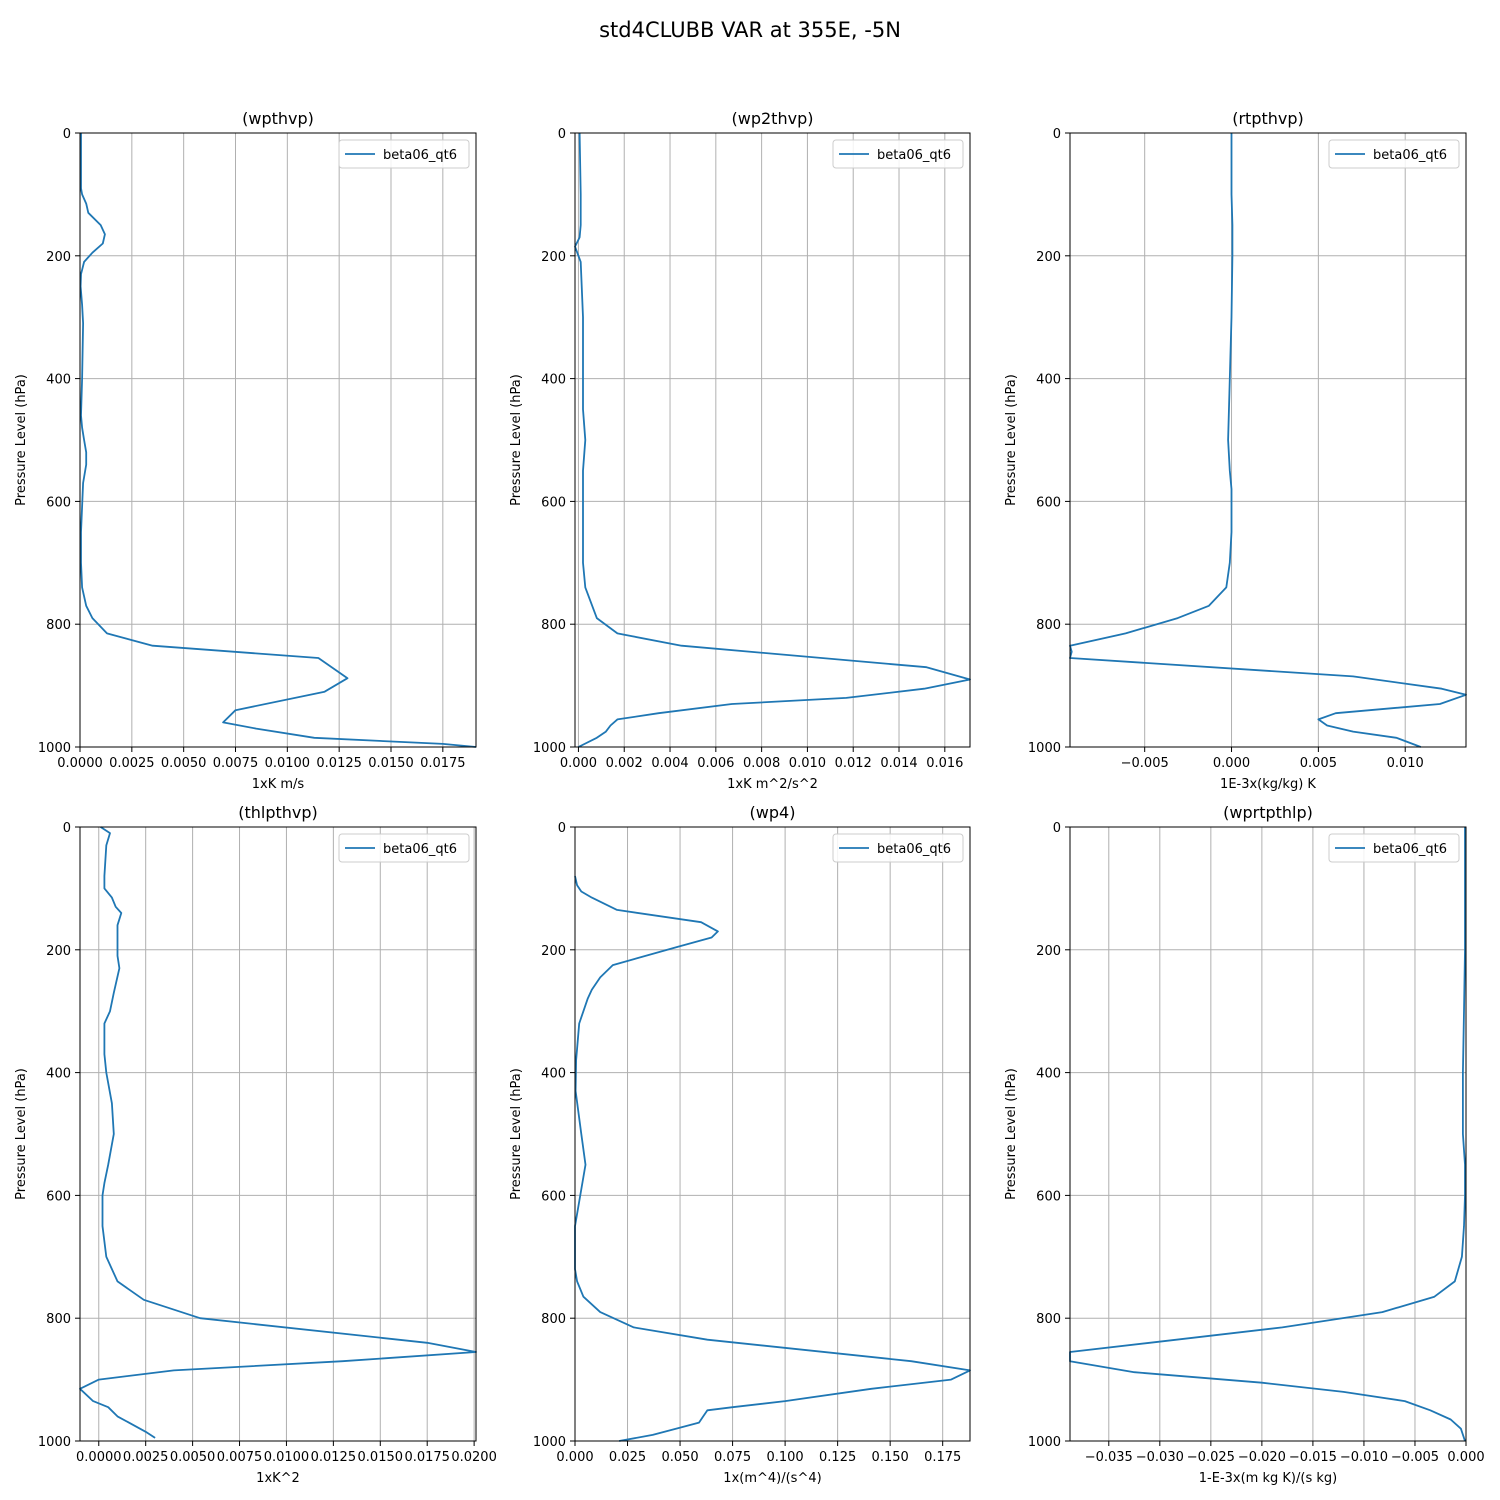 This screenshot has width=1500, height=1500. What do you see at coordinates (773, 118) in the screenshot?
I see `chart-title: (wp2thvp)` at bounding box center [773, 118].